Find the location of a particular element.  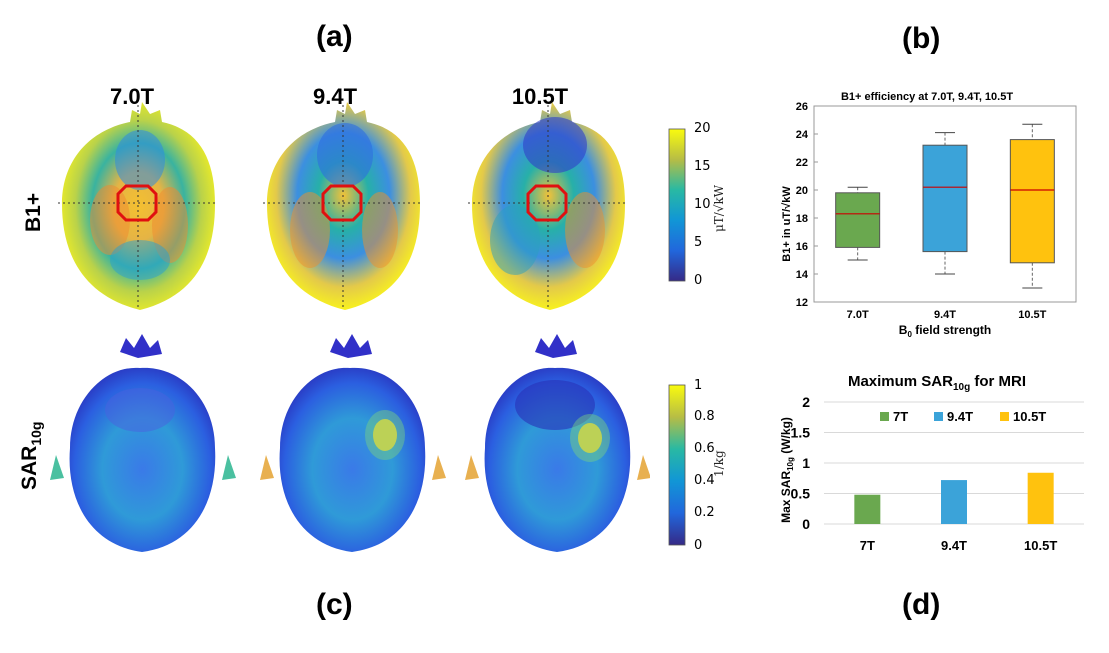

cb-sar-tick-0: 0 is located at coordinates (698, 545).